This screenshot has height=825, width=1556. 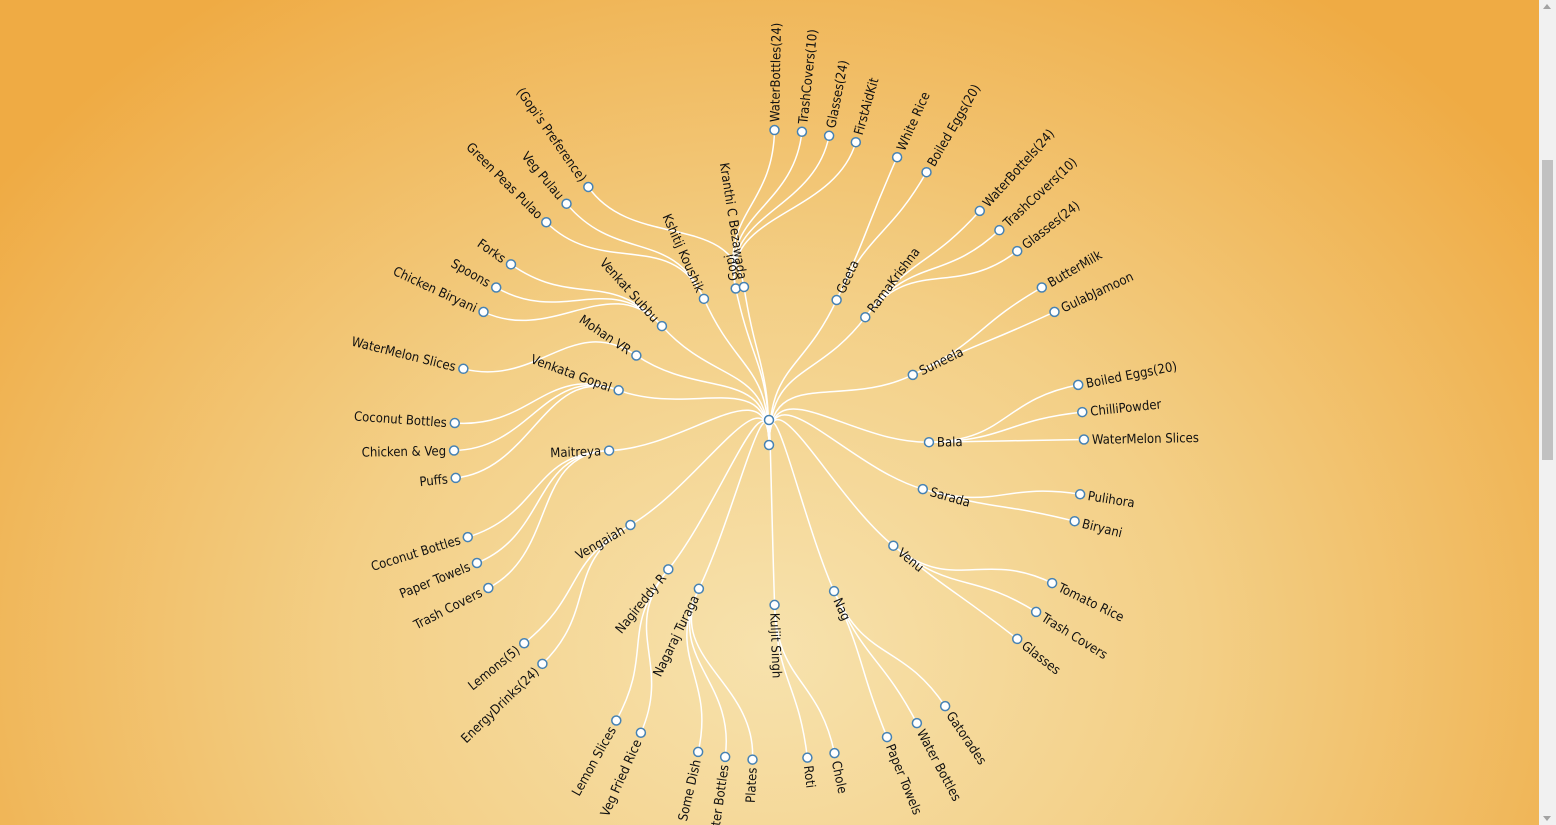 What do you see at coordinates (1119, 408) in the screenshot?
I see `tree-node-leaf: ChilliPowder` at bounding box center [1119, 408].